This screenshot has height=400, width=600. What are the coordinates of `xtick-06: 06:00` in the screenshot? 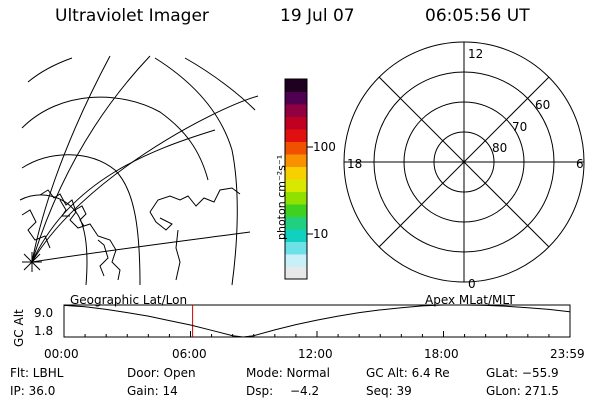 It's located at (189, 354).